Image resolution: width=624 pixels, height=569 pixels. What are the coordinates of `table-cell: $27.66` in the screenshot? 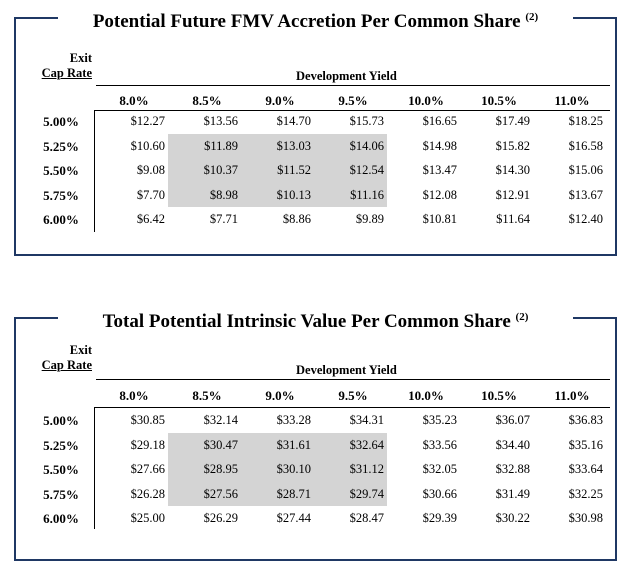 It's located at (147, 469).